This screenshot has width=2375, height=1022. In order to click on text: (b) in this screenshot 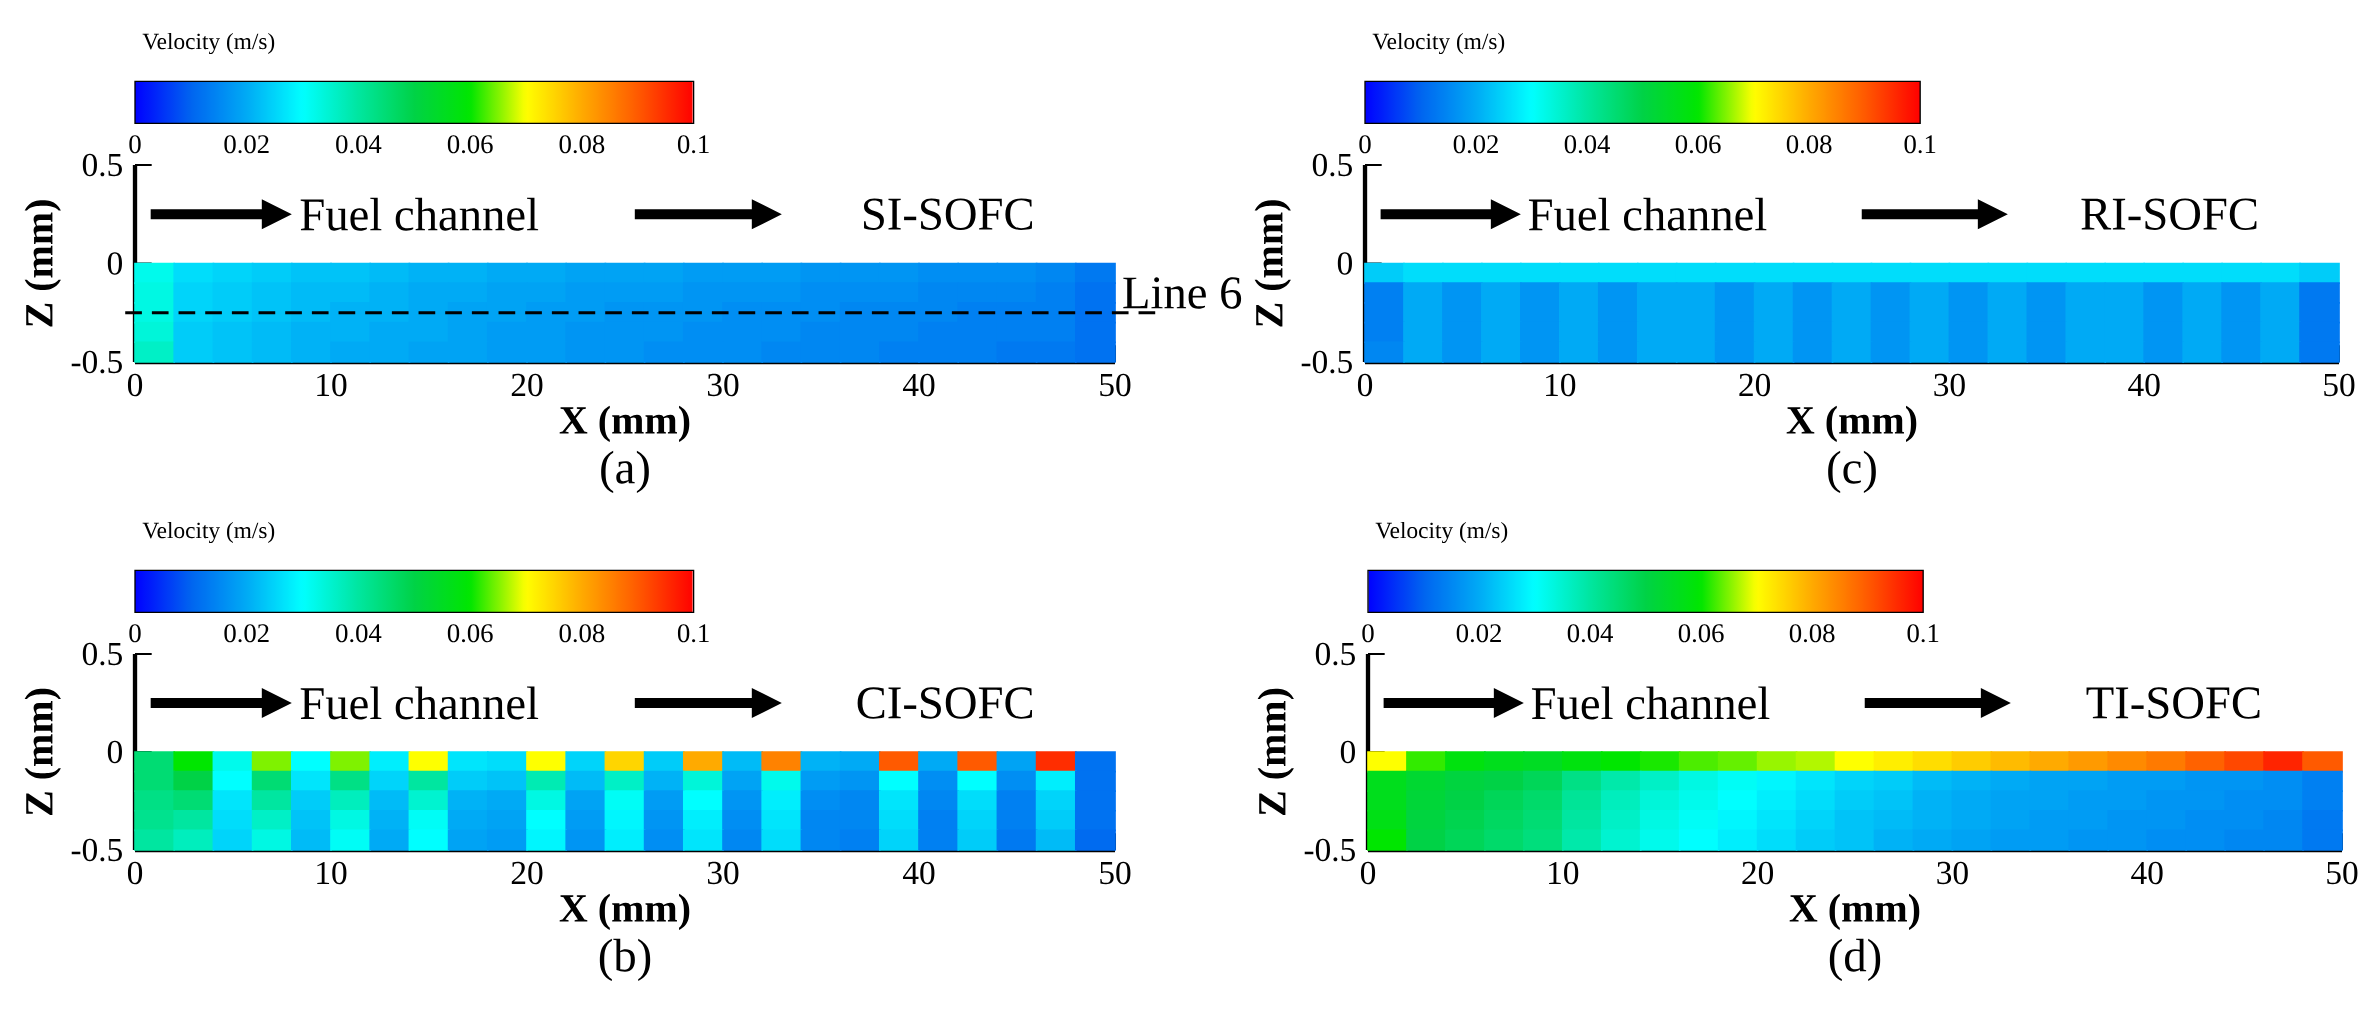, I will do `click(625, 960)`.